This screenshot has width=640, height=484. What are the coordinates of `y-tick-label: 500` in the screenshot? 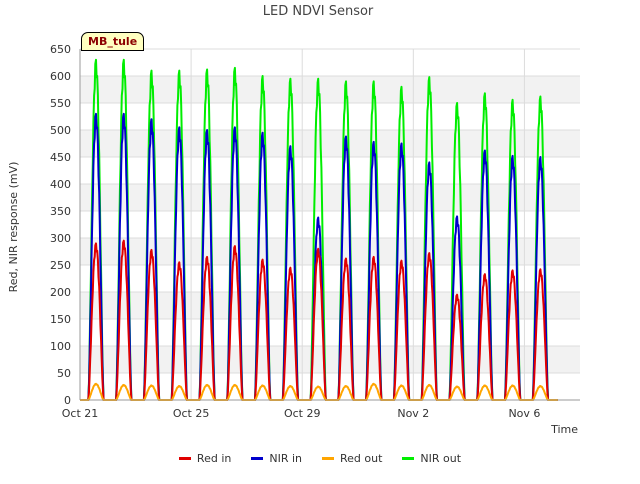 It's located at (60, 130).